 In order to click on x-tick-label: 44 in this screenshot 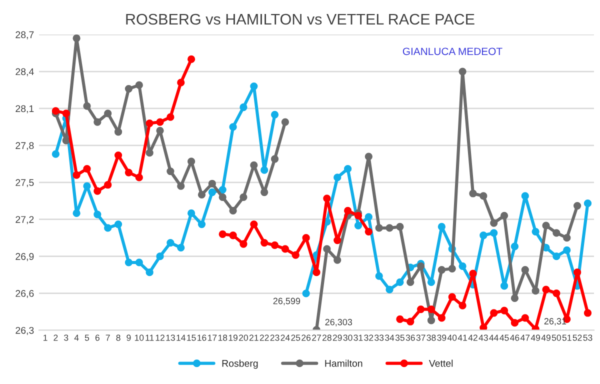, I will do `click(493, 337)`.